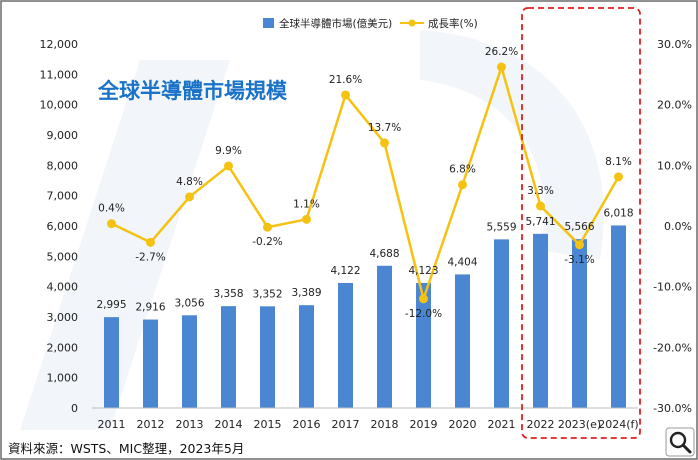  Describe the element at coordinates (672, 287) in the screenshot. I see `y-right-tick-label: -10.0%` at that location.